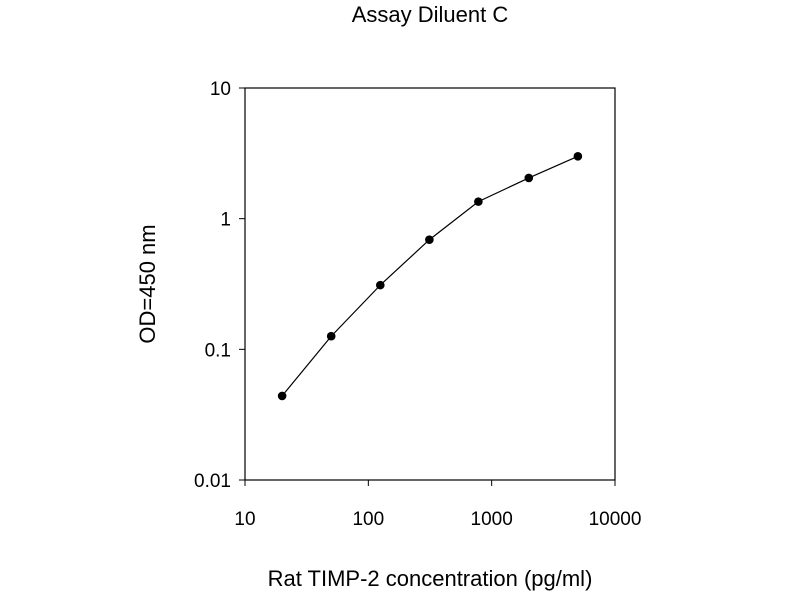 The width and height of the screenshot is (800, 600). I want to click on y-tick-label: 1, so click(225, 220).